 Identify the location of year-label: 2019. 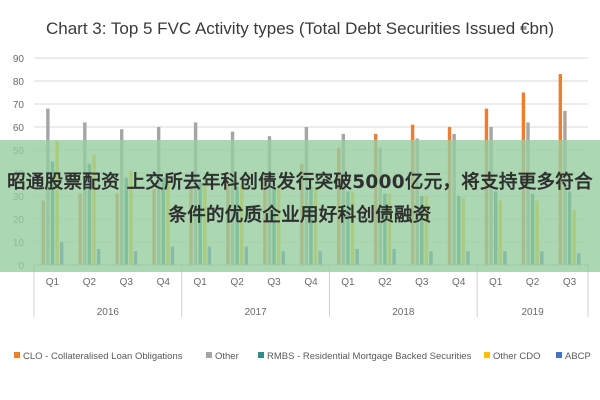
(532, 312).